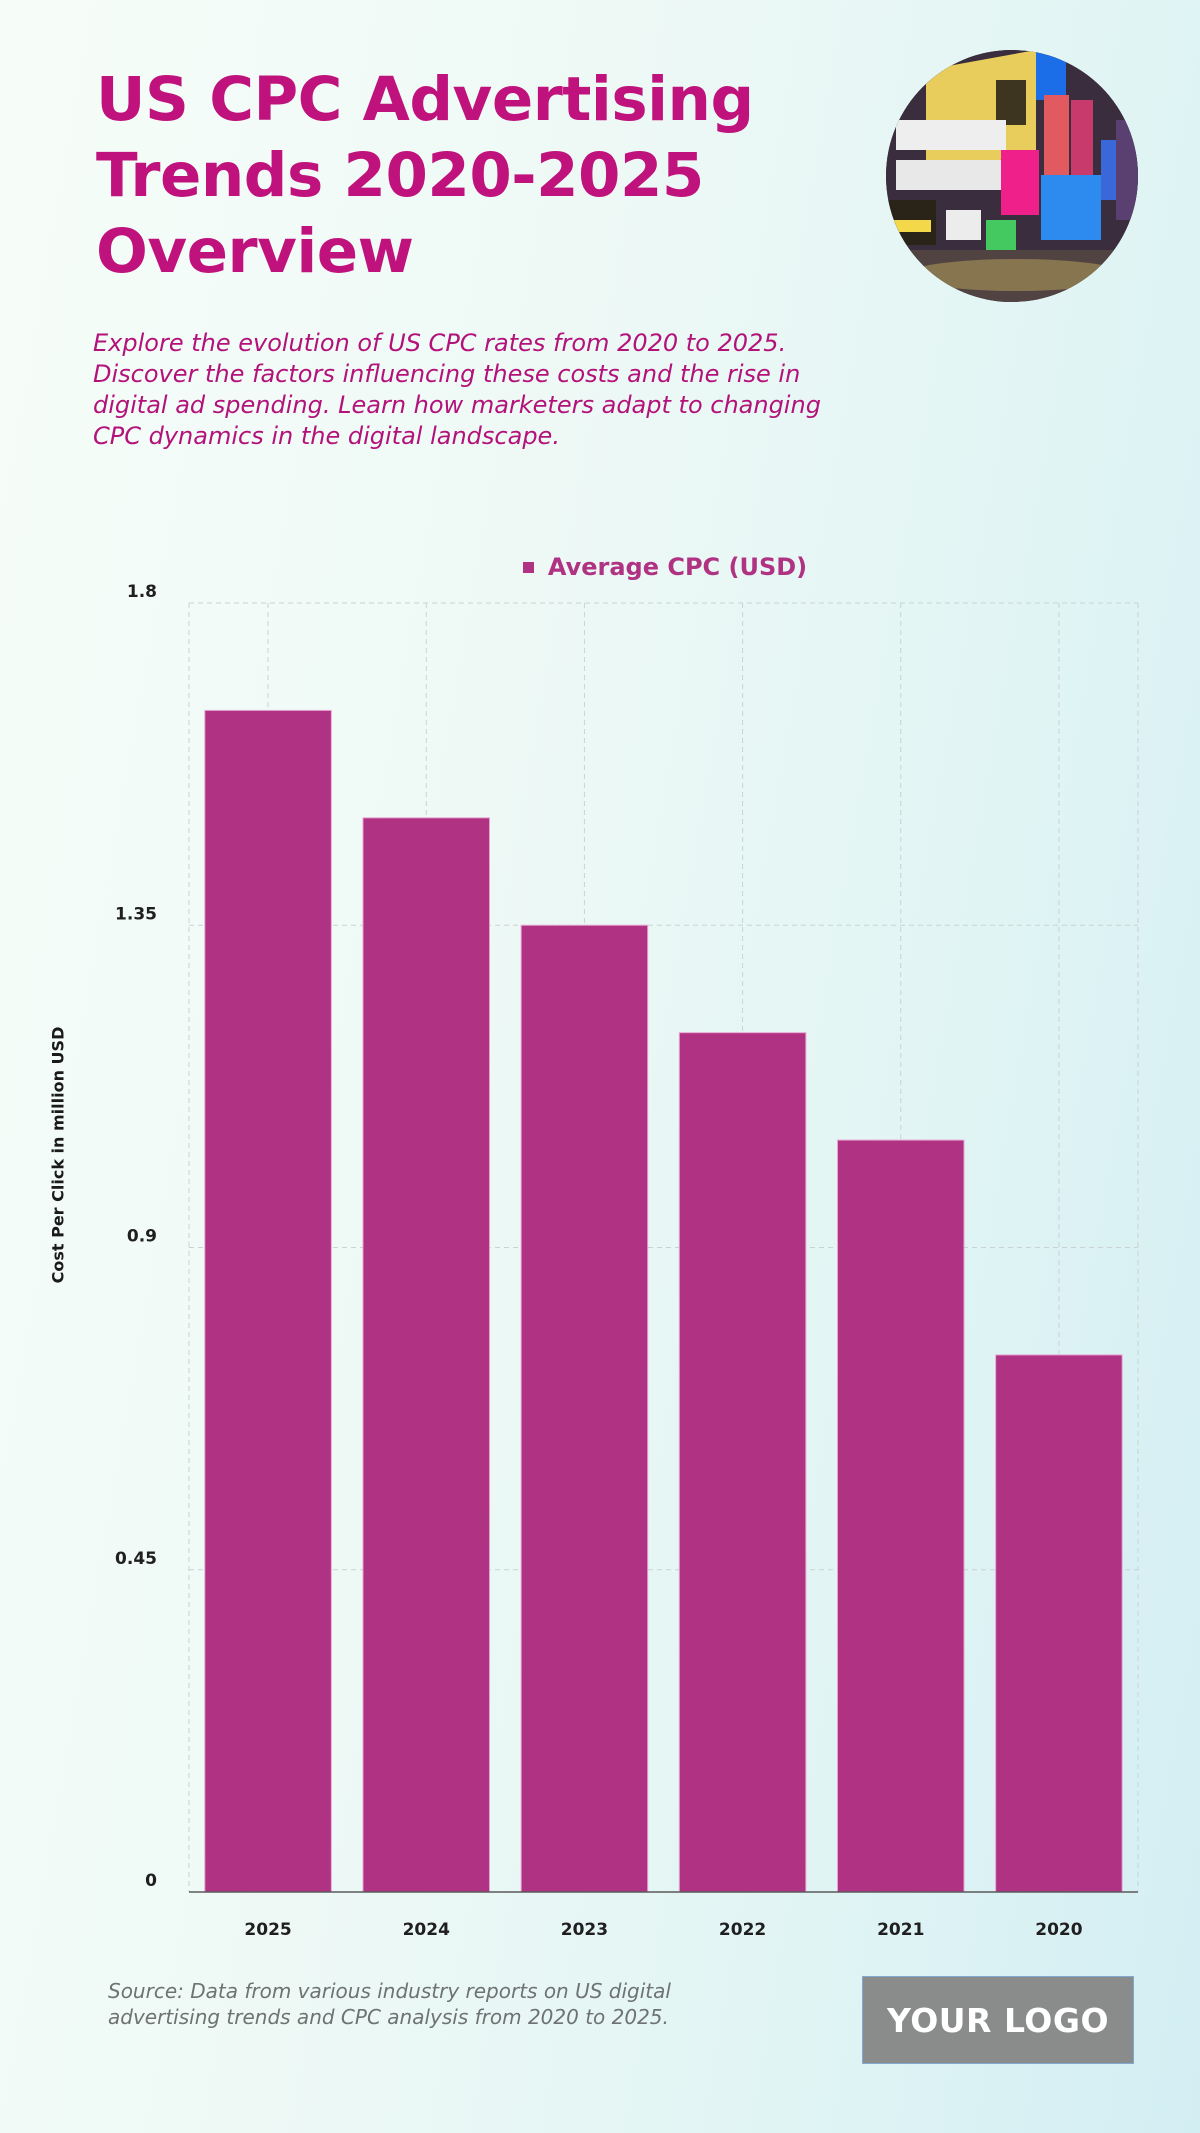  Describe the element at coordinates (142, 1237) in the screenshot. I see `y-tick-label: 0.9` at that location.